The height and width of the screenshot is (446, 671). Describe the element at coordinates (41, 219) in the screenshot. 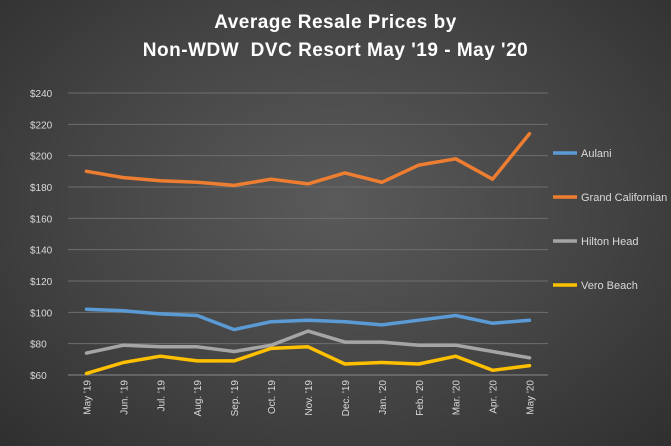

I see `y-tick-label: $160` at that location.